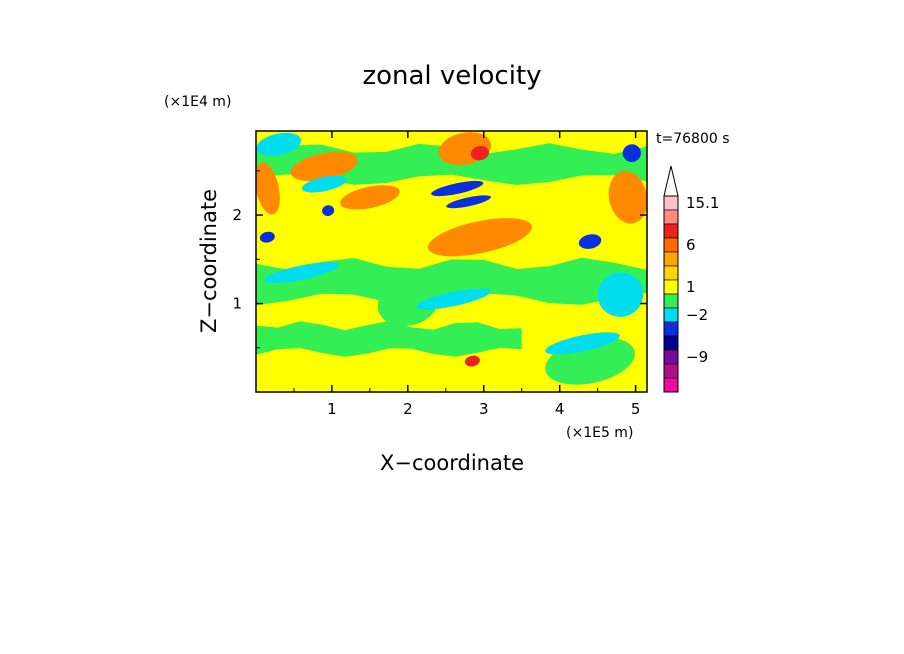  What do you see at coordinates (332, 409) in the screenshot?
I see `x-tick-label: 1` at bounding box center [332, 409].